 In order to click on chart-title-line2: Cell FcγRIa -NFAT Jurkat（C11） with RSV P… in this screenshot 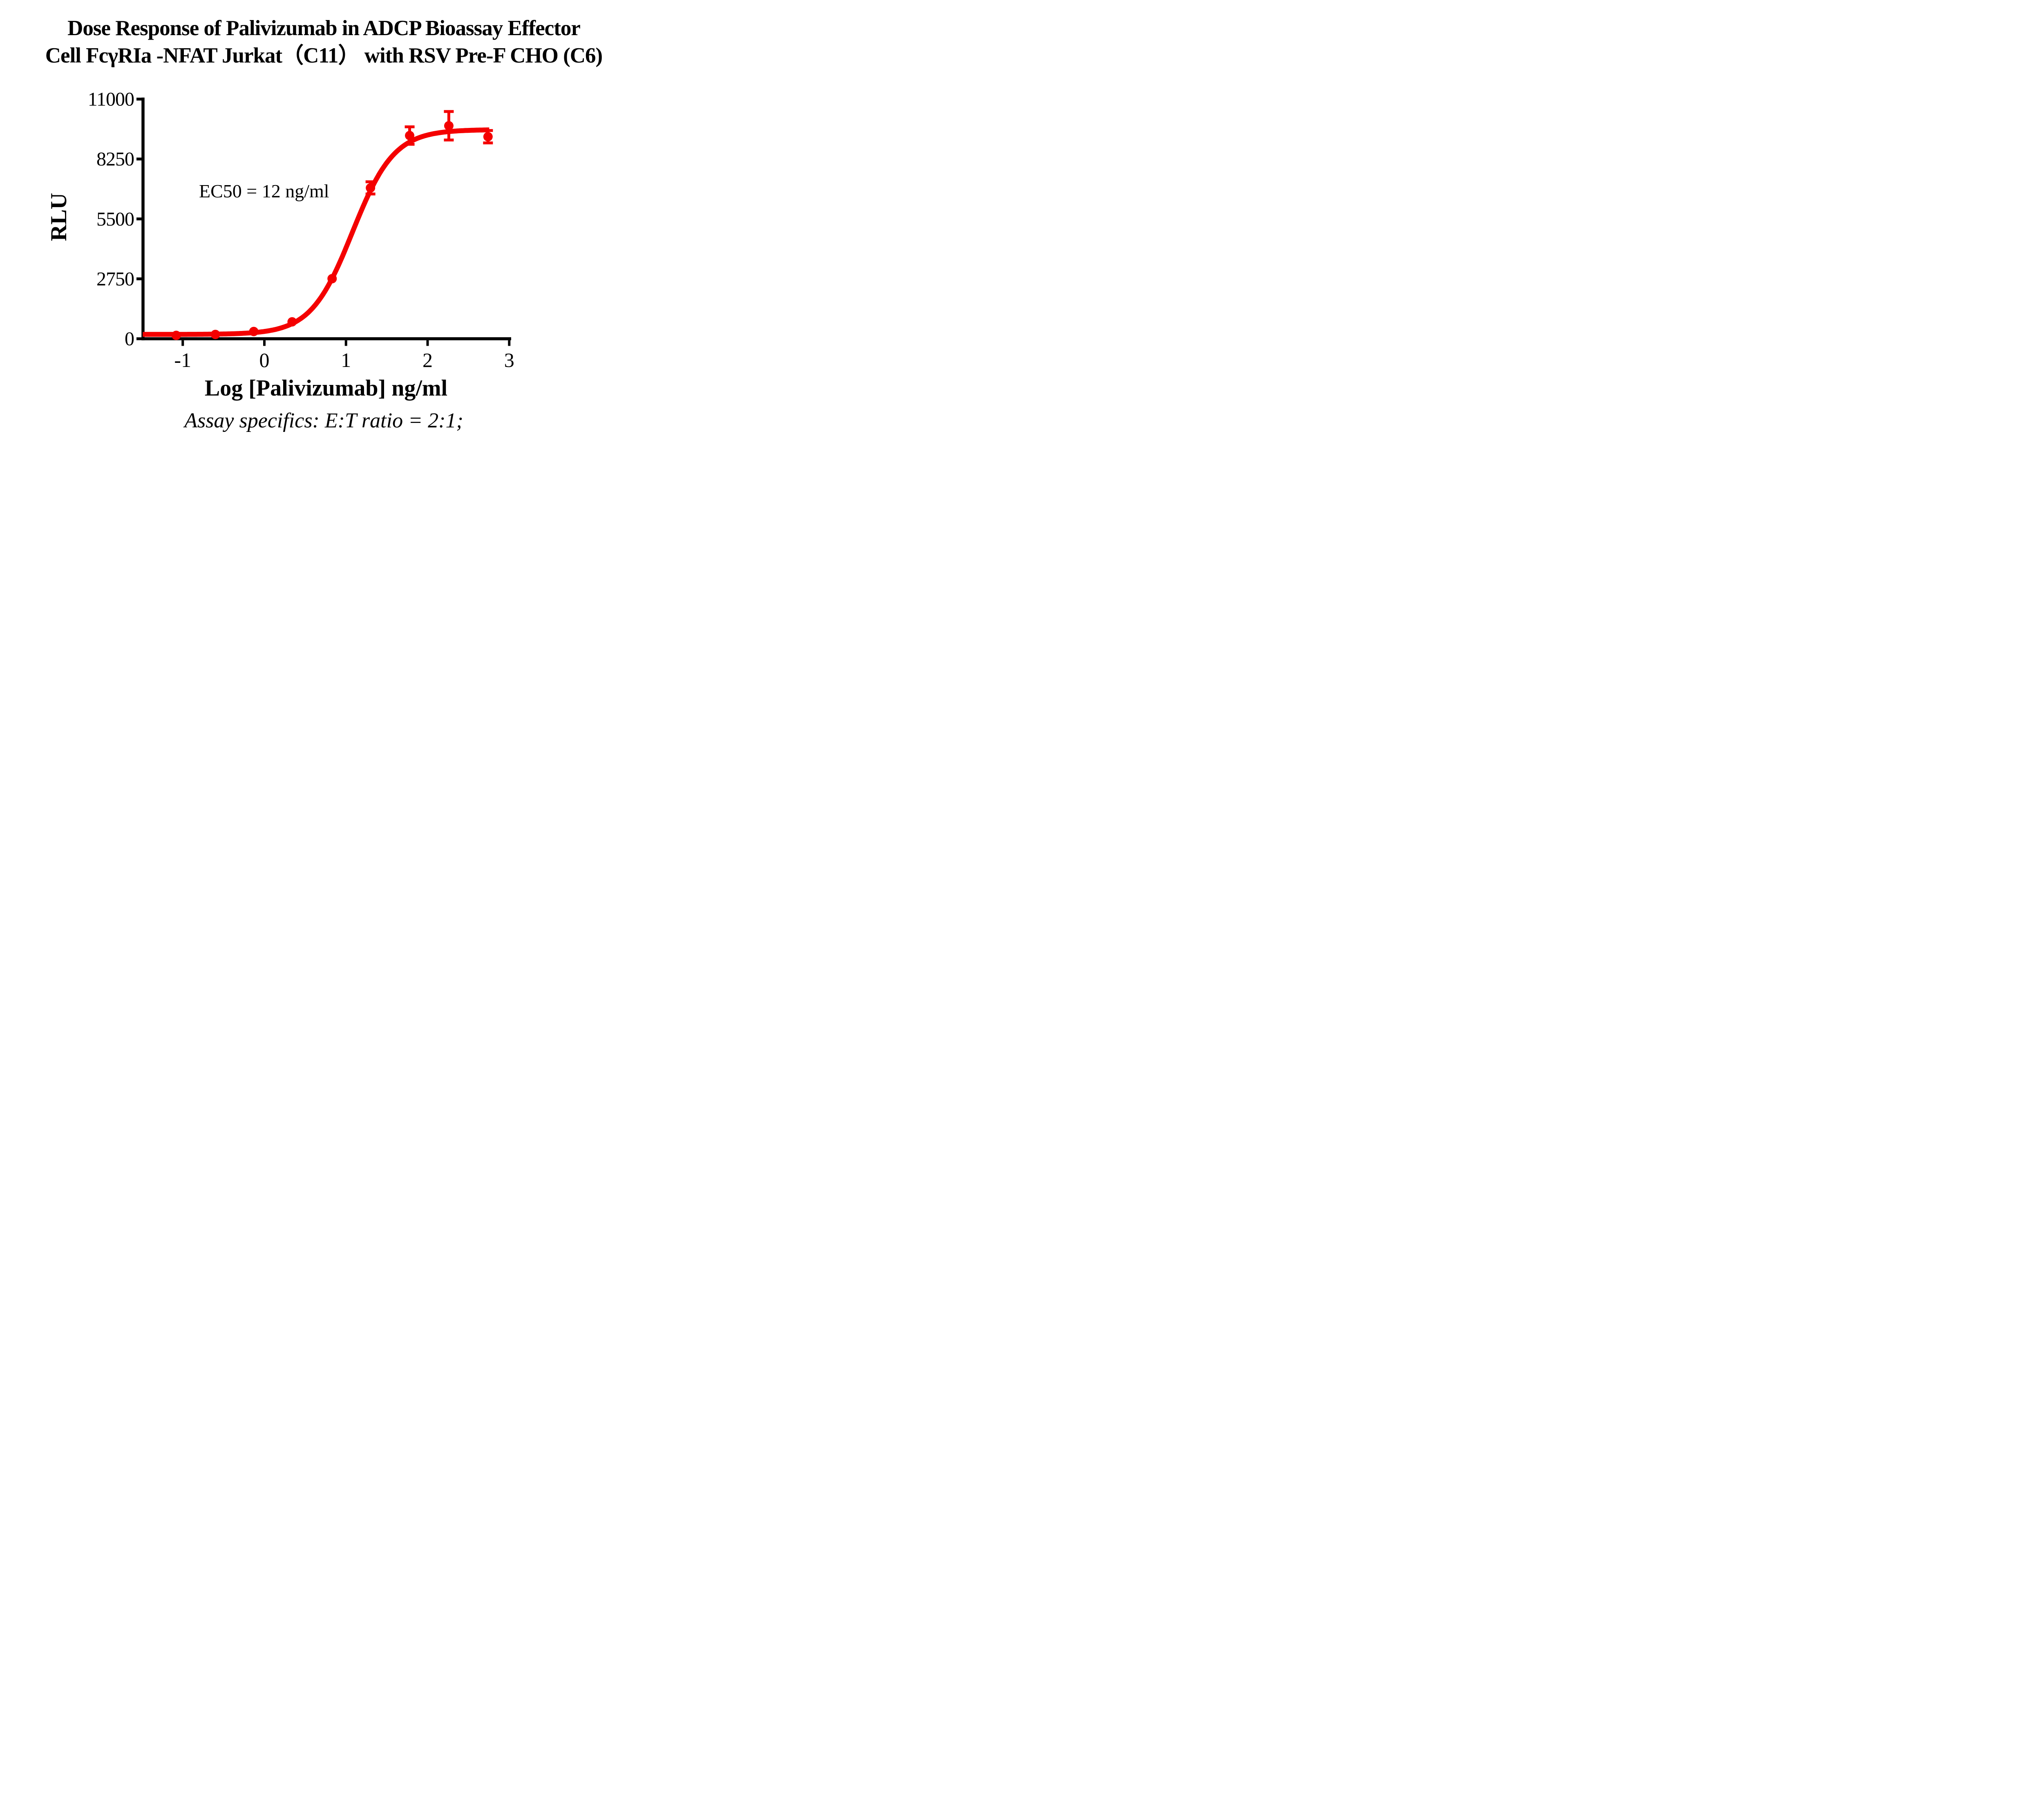, I will do `click(324, 55)`.